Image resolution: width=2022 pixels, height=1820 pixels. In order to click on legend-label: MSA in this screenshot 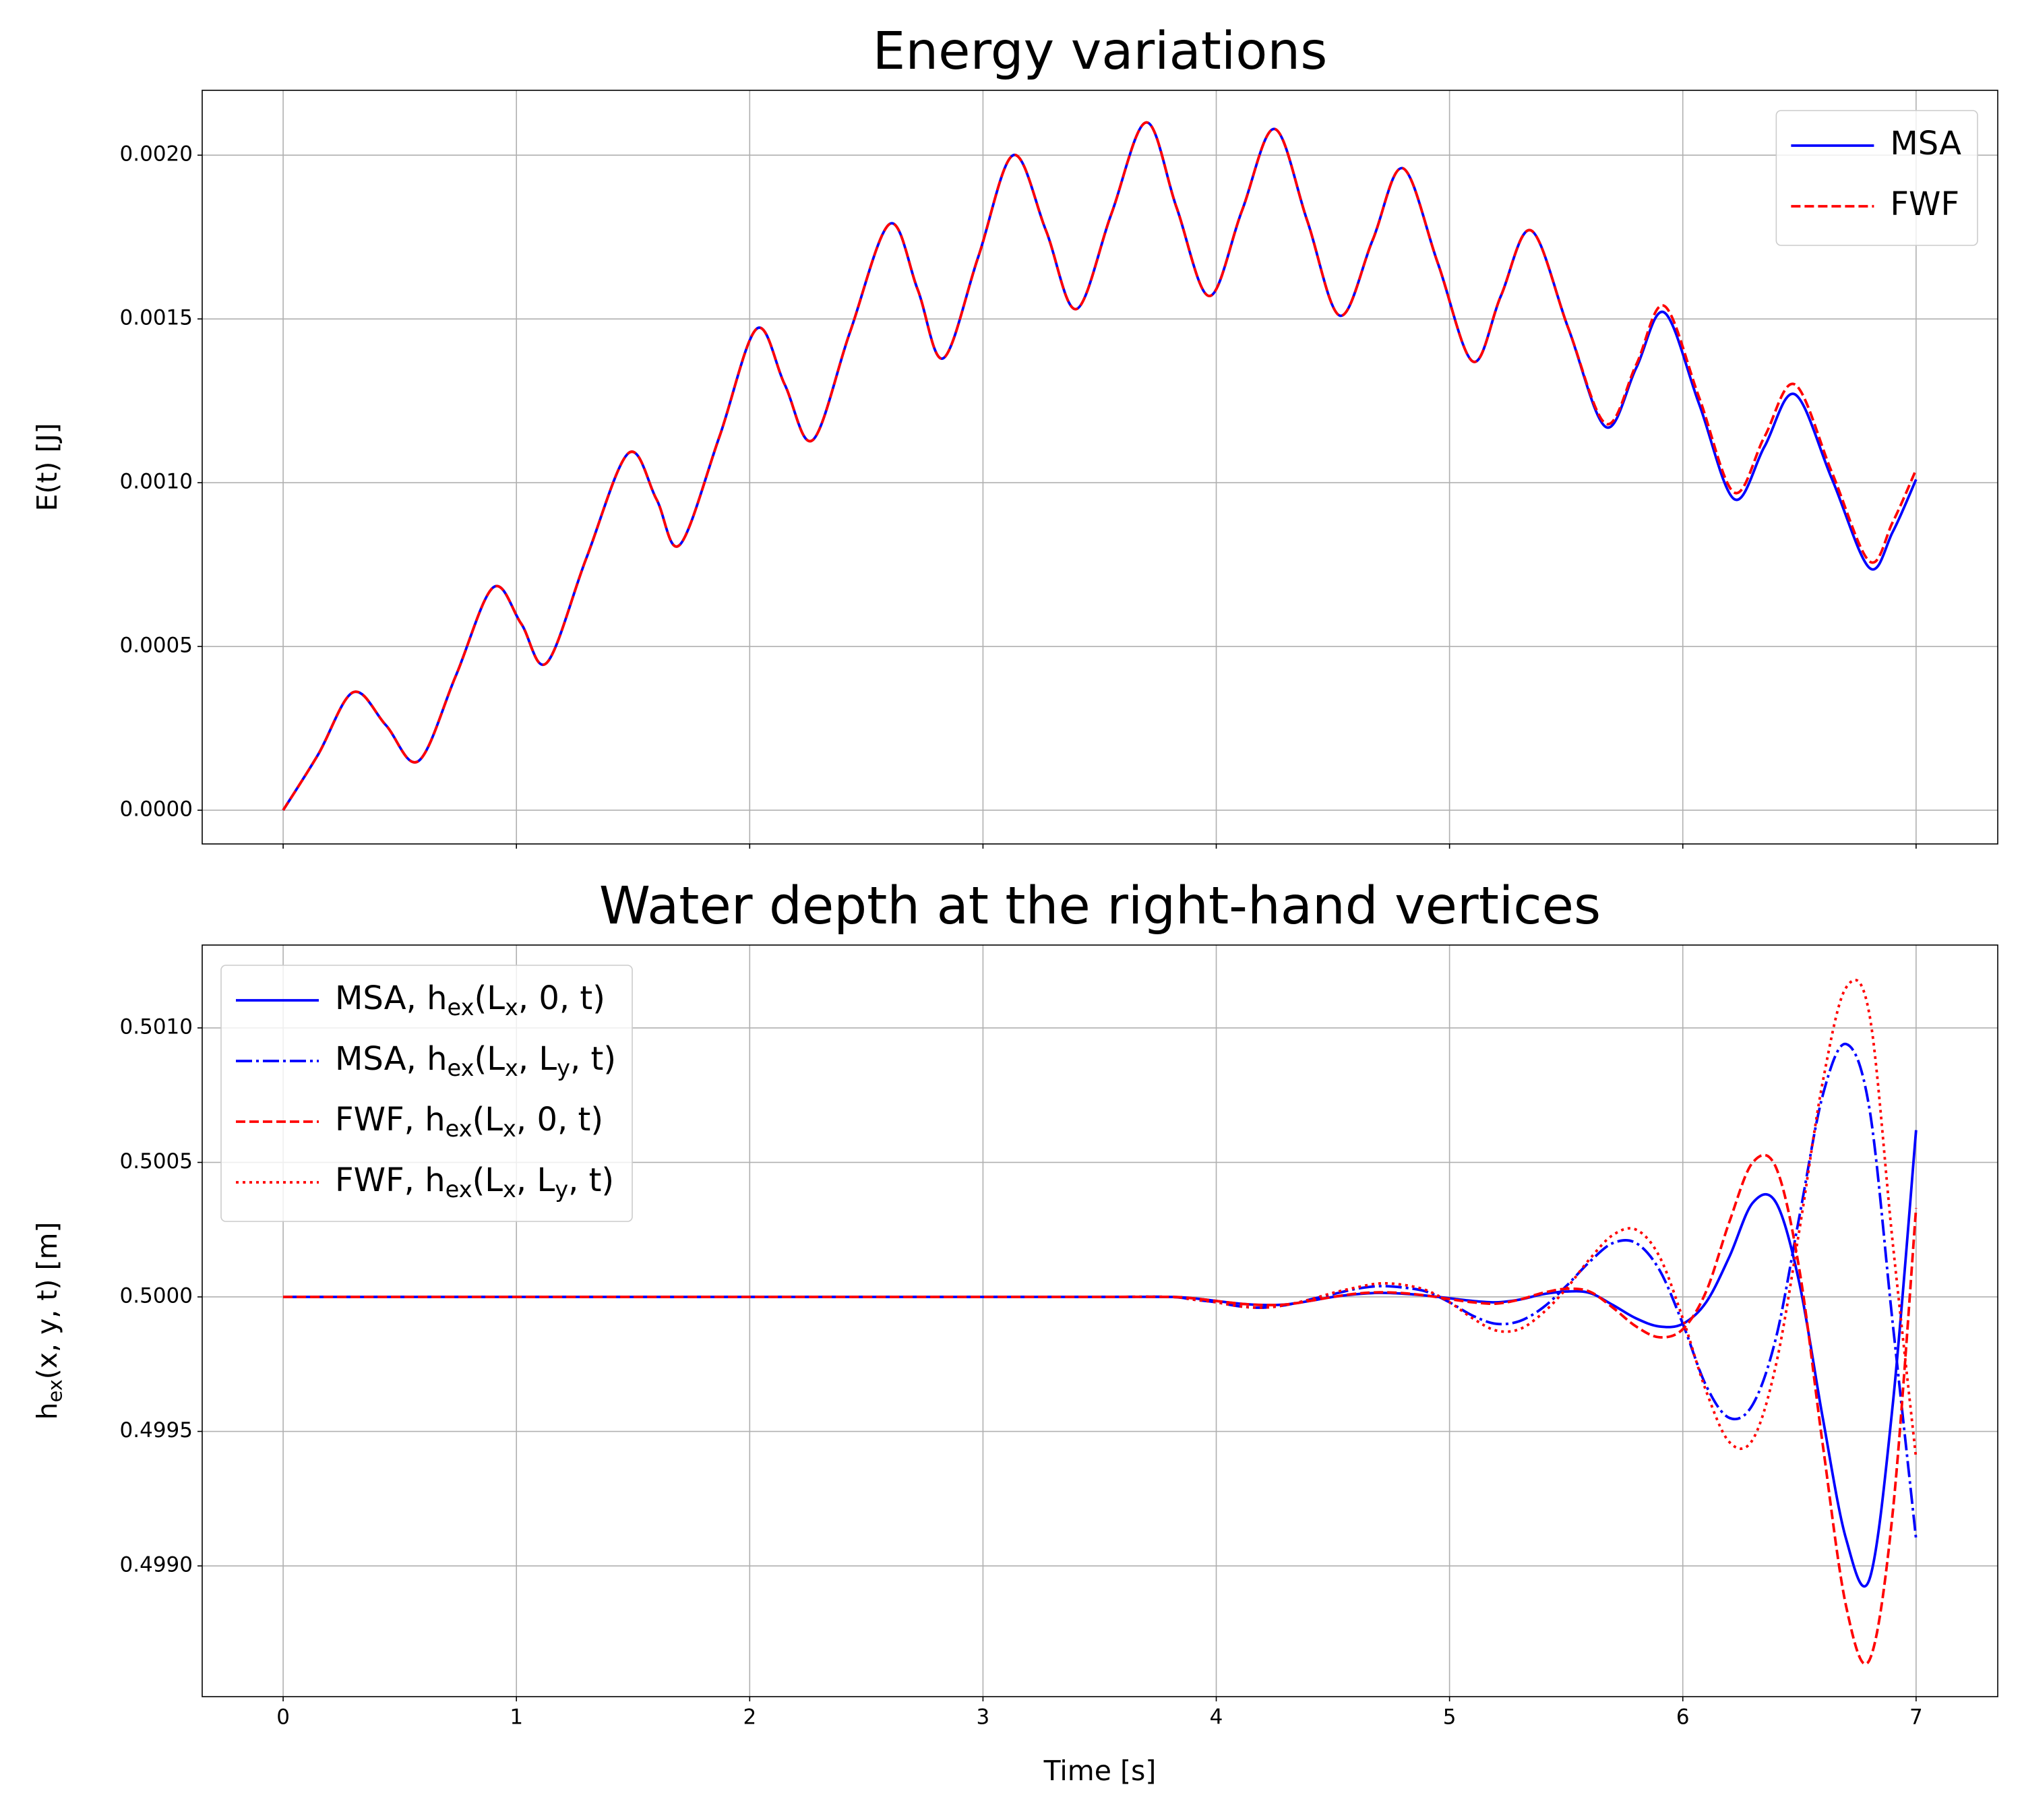, I will do `click(1925, 143)`.